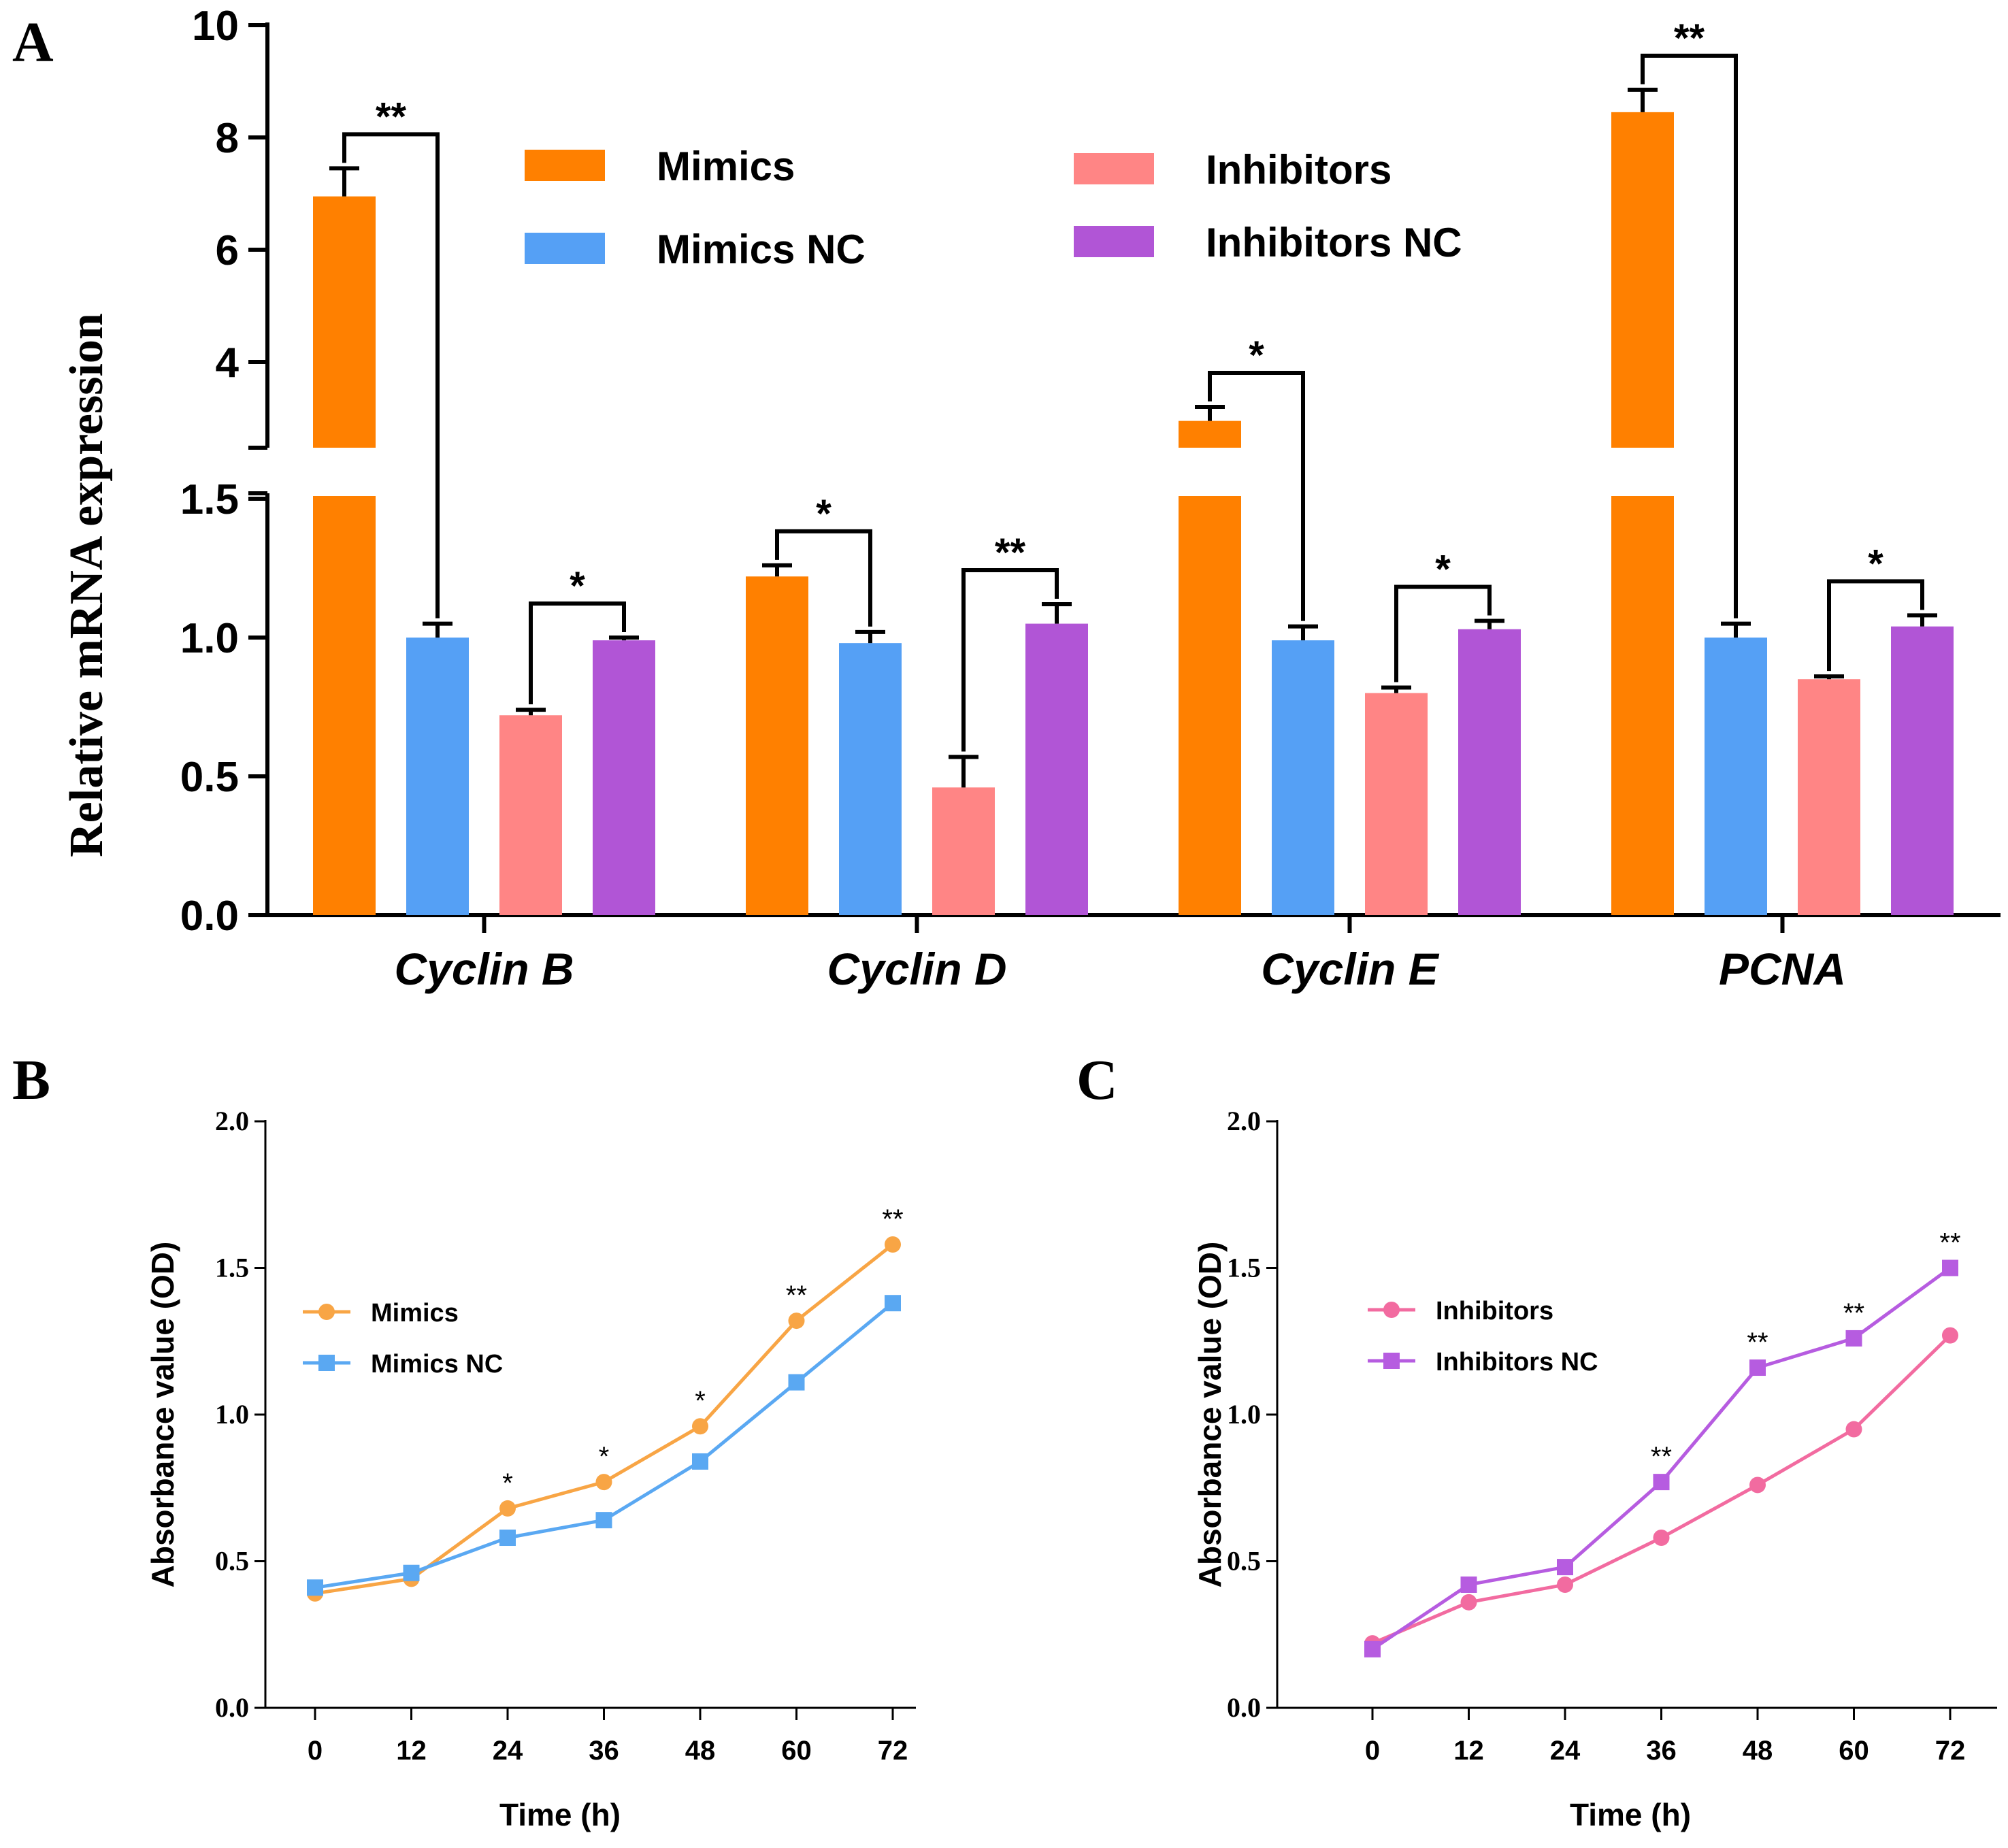  Describe the element at coordinates (624, 778) in the screenshot. I see `bar-inhibitors-nc-cyclin-b` at that location.